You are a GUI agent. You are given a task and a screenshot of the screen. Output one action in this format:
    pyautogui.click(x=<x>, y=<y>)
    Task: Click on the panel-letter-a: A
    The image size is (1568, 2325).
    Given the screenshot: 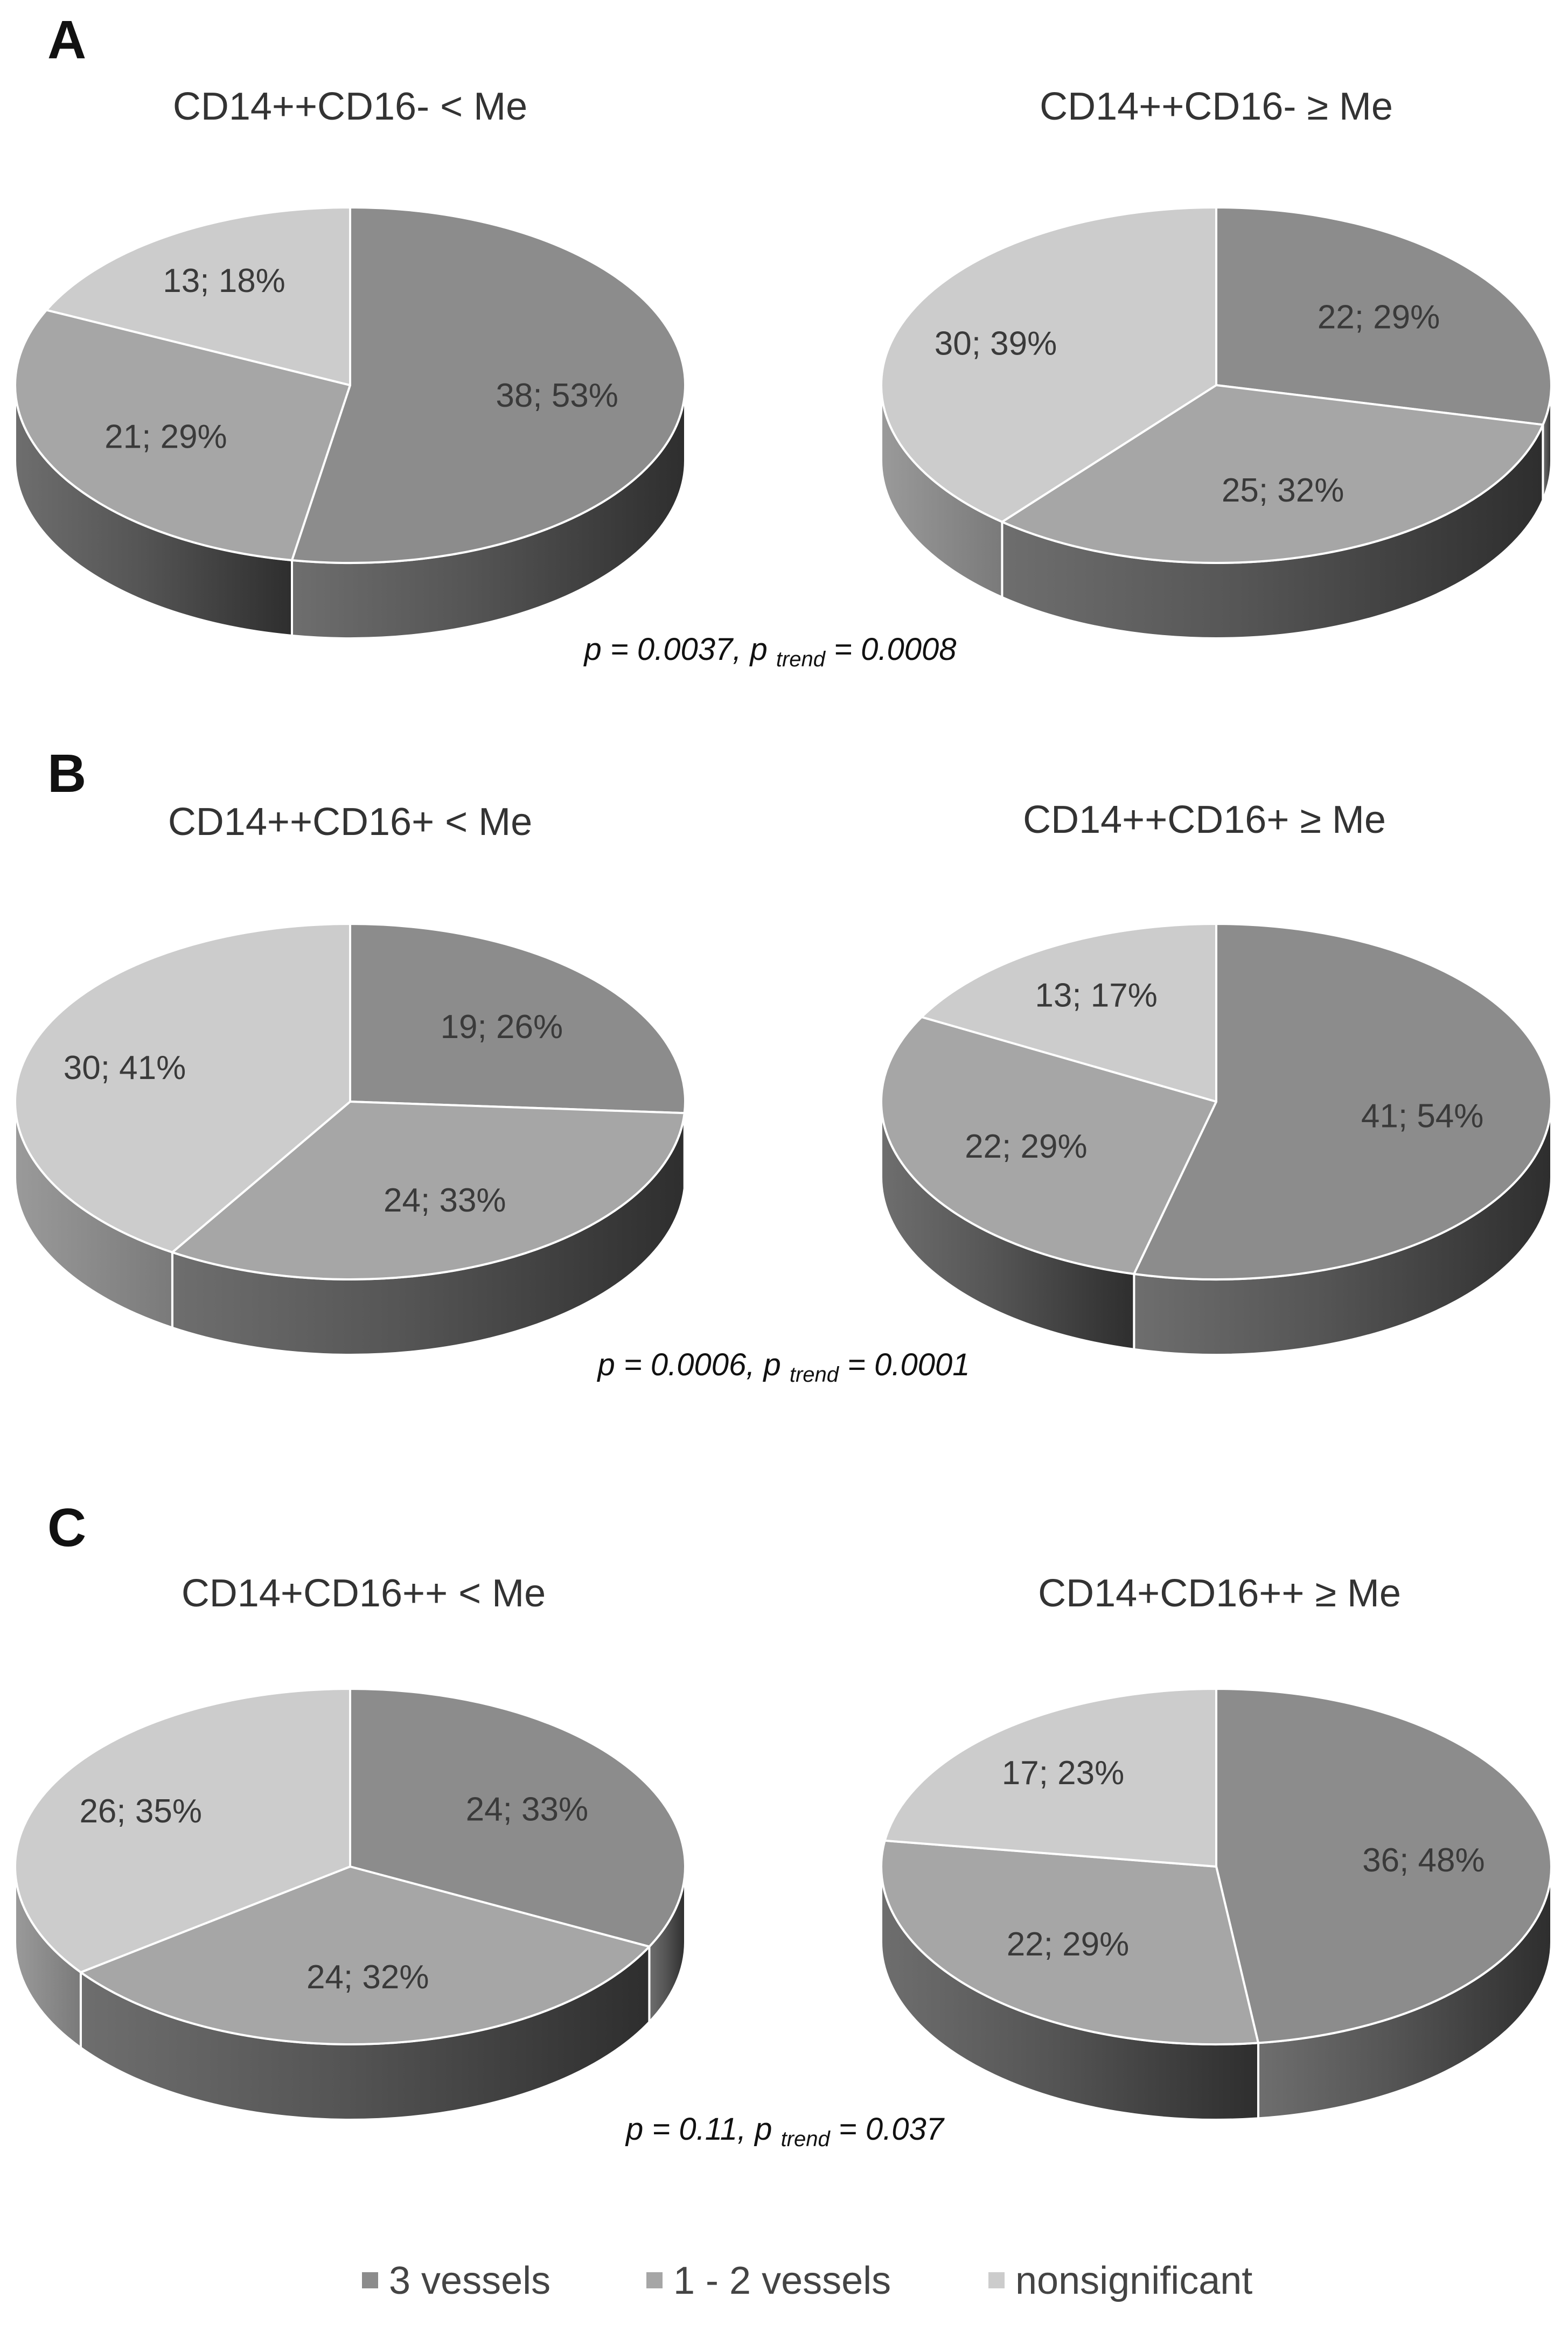 What is the action you would take?
    pyautogui.click(x=67, y=40)
    